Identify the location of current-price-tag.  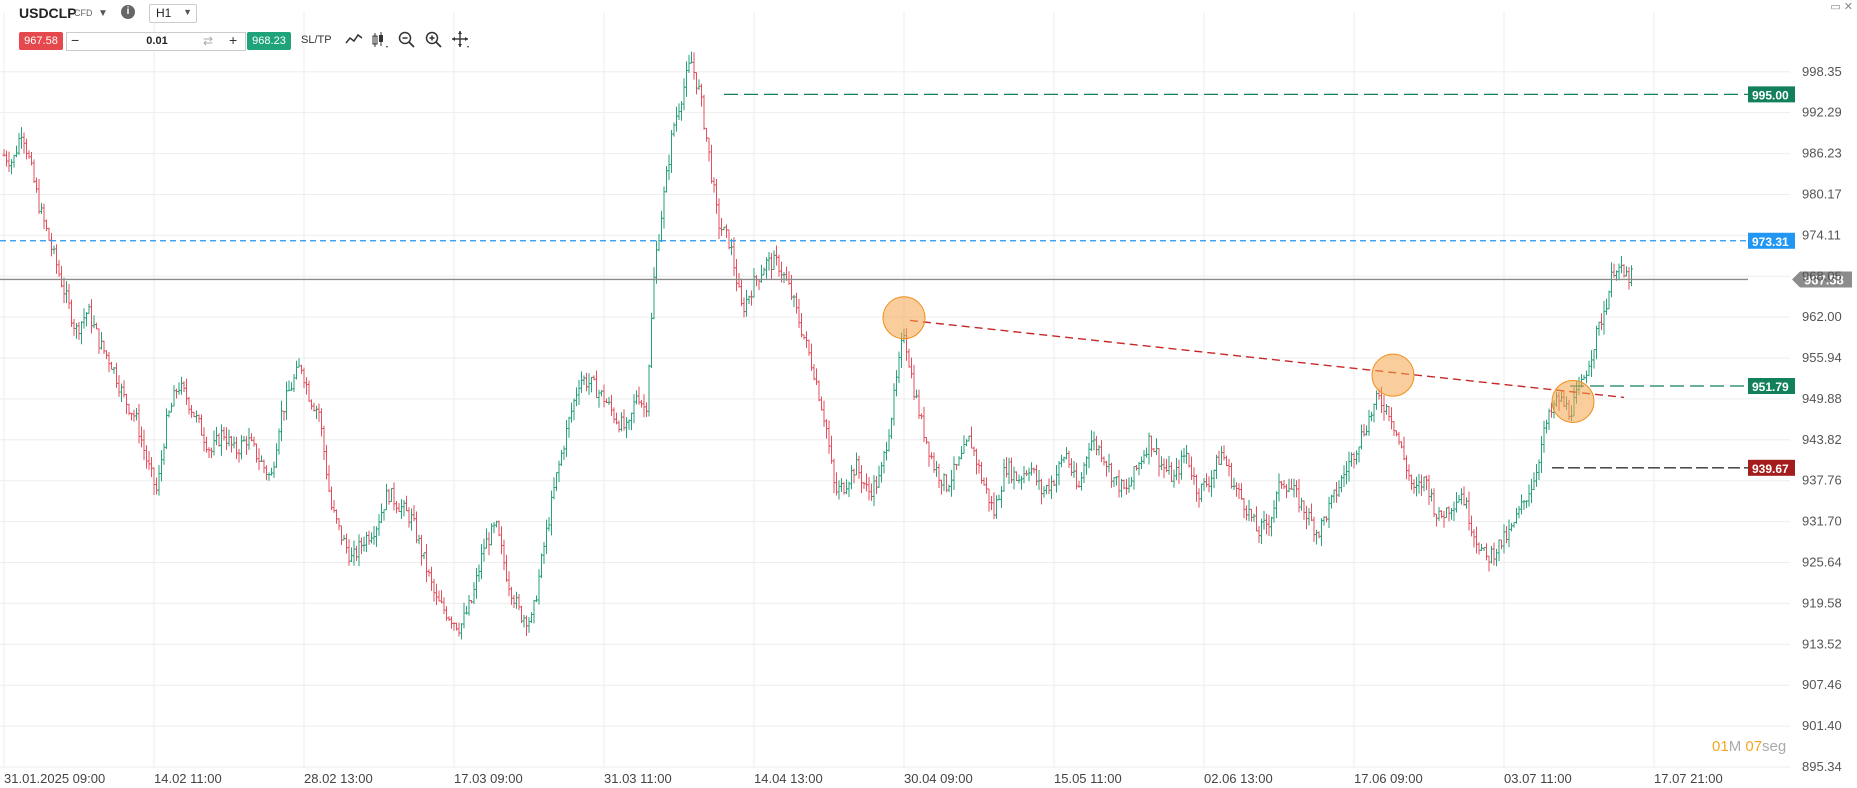
(1822, 279).